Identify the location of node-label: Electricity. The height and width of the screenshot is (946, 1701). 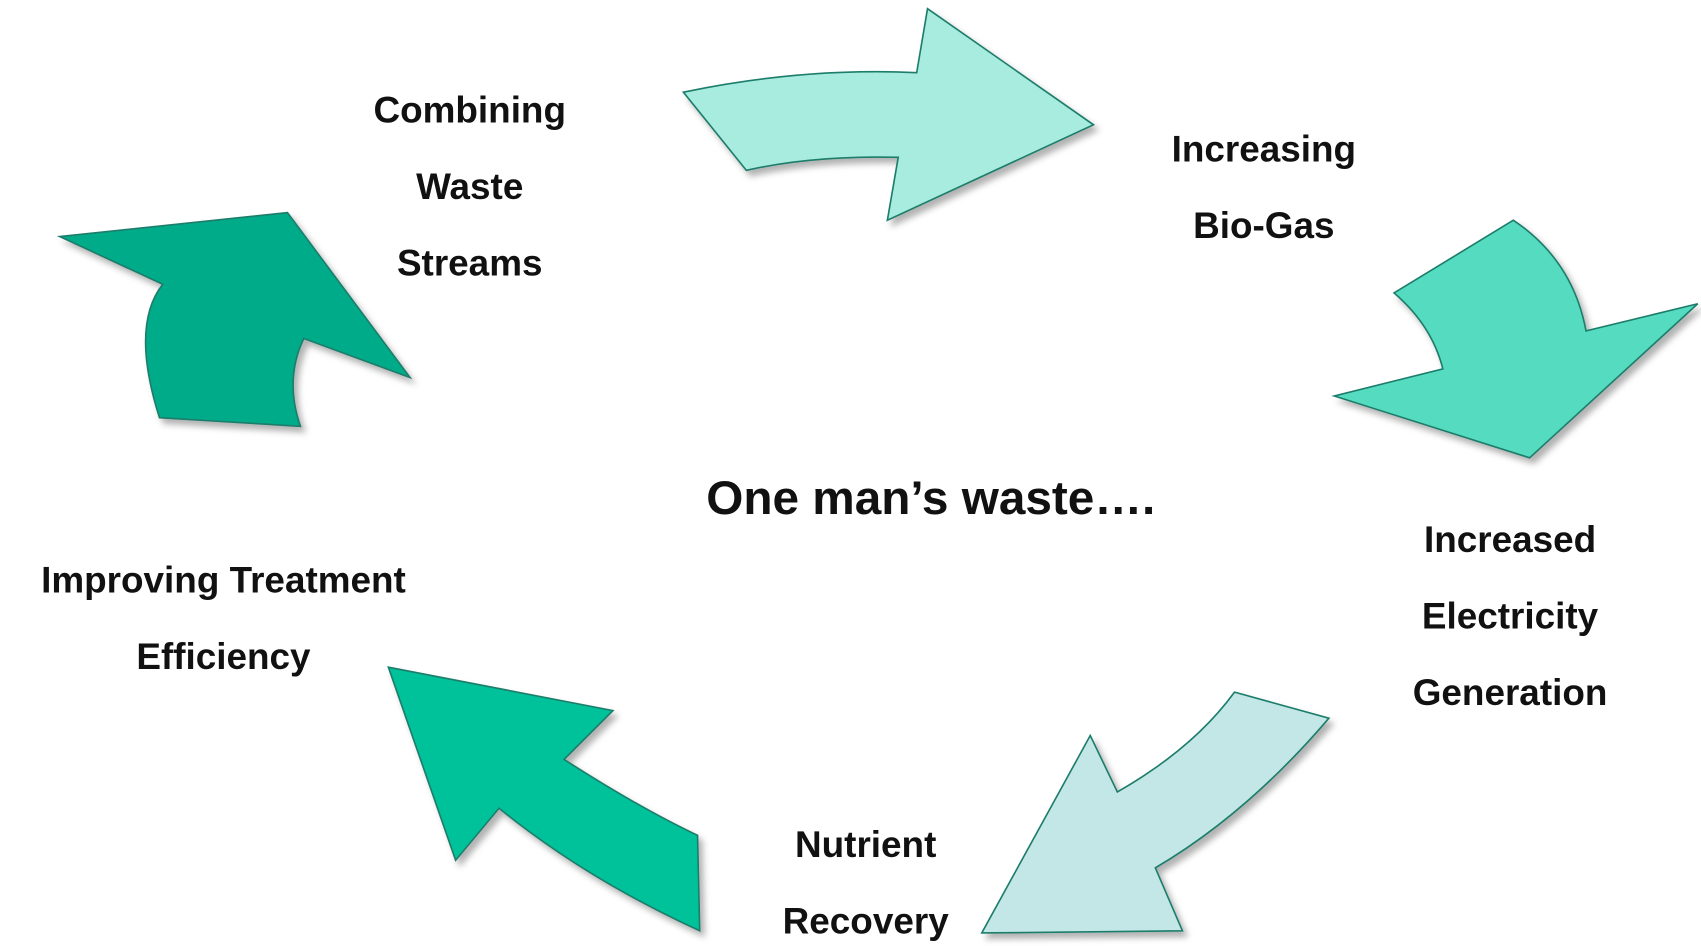
(1510, 616).